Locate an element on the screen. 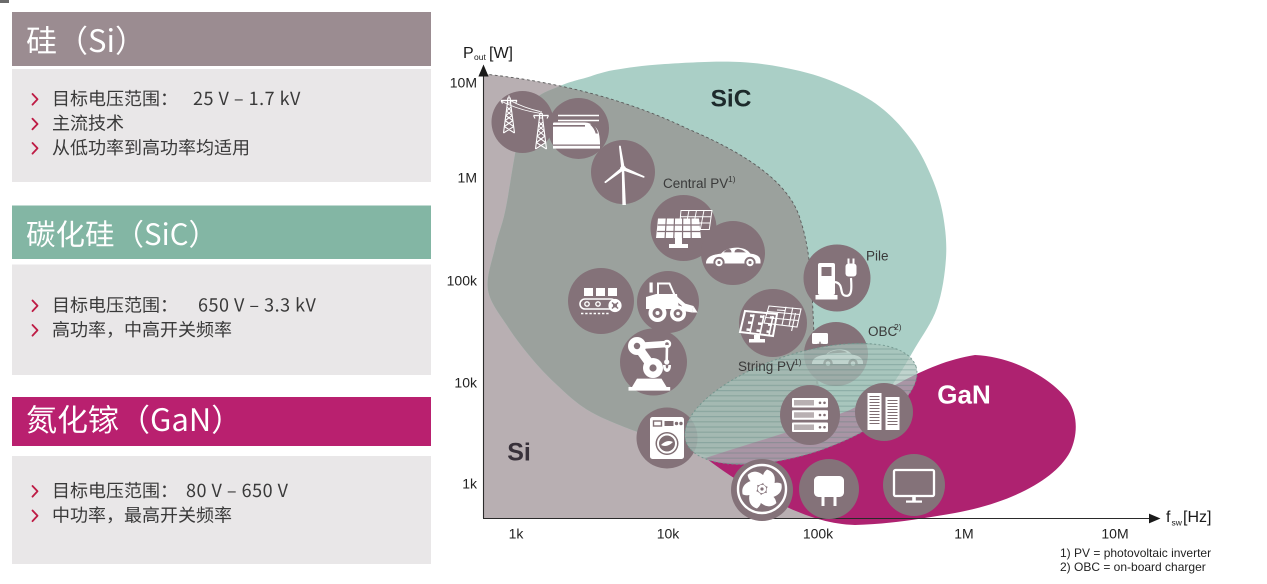 The height and width of the screenshot is (584, 1267). svg-text: 1) PV = photovoltaic inverter is located at coordinates (1135, 553).